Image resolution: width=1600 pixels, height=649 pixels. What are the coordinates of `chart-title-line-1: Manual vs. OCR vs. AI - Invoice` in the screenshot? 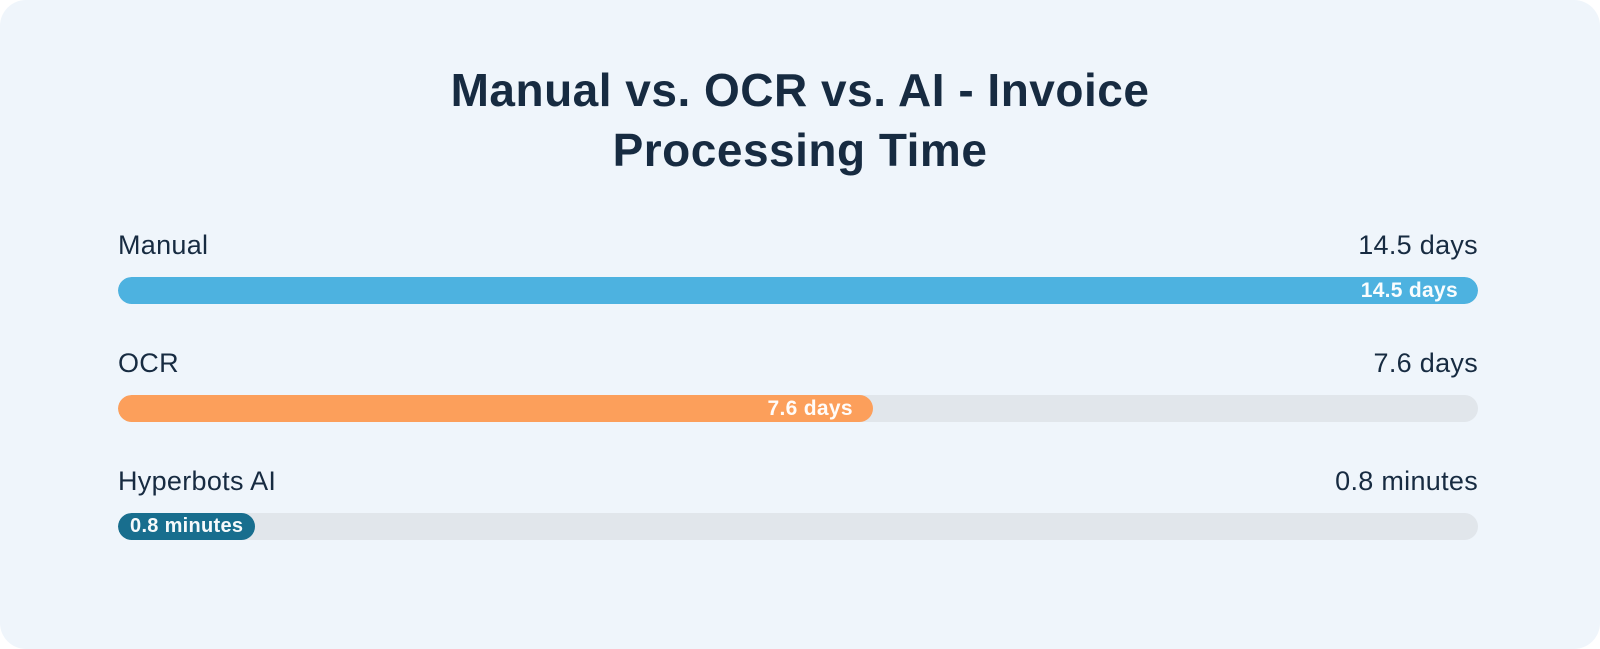 It's located at (800, 90).